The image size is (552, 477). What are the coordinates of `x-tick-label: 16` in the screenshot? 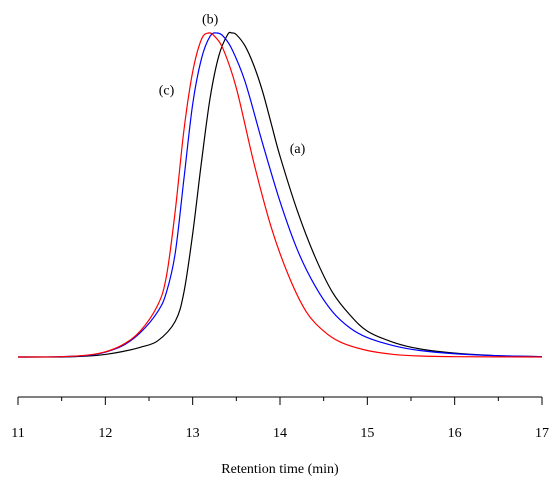 It's located at (455, 433).